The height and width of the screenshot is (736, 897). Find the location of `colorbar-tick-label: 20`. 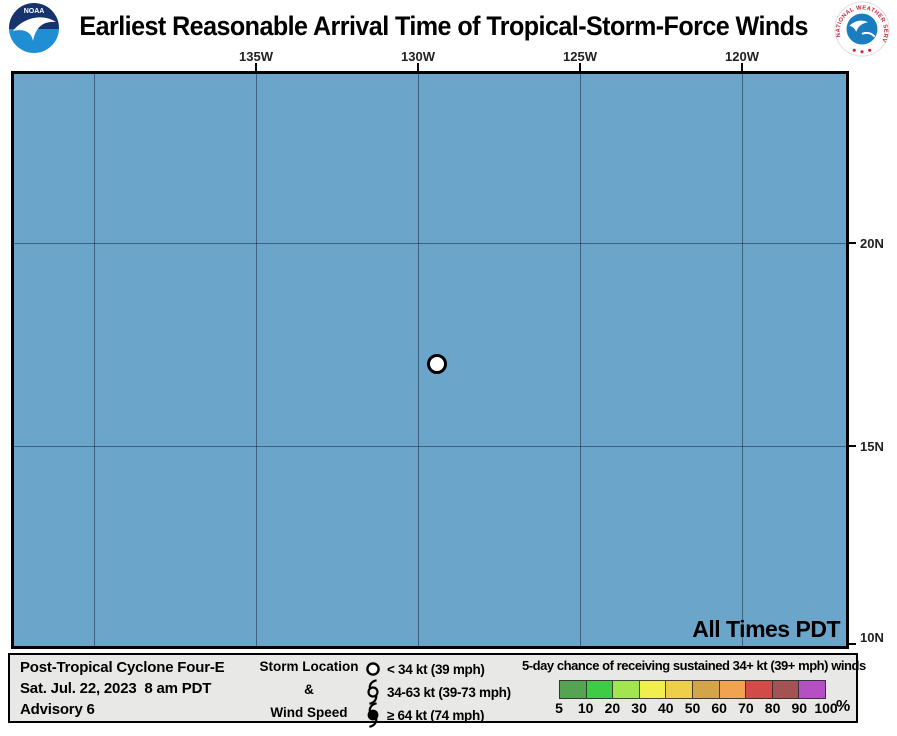

colorbar-tick-label: 20 is located at coordinates (612, 708).